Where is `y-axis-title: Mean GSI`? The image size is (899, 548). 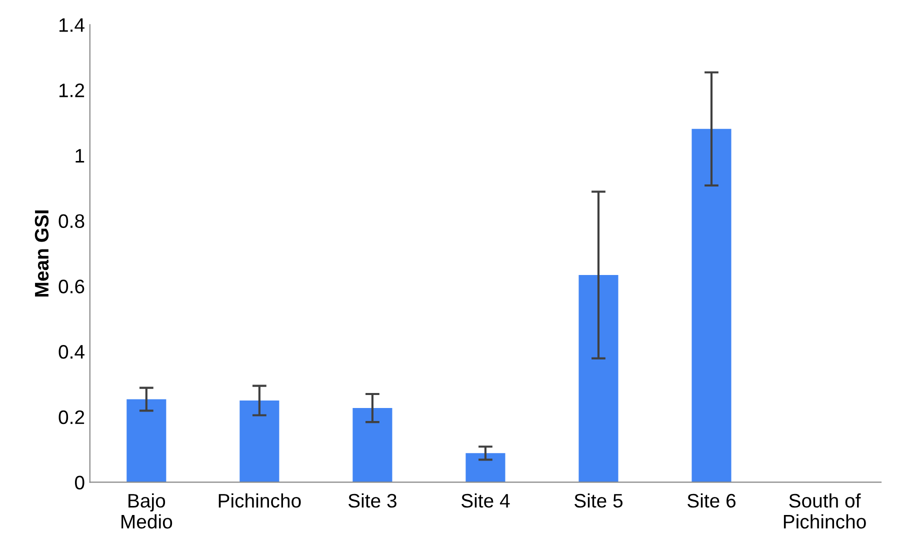 y-axis-title: Mean GSI is located at coordinates (41, 253).